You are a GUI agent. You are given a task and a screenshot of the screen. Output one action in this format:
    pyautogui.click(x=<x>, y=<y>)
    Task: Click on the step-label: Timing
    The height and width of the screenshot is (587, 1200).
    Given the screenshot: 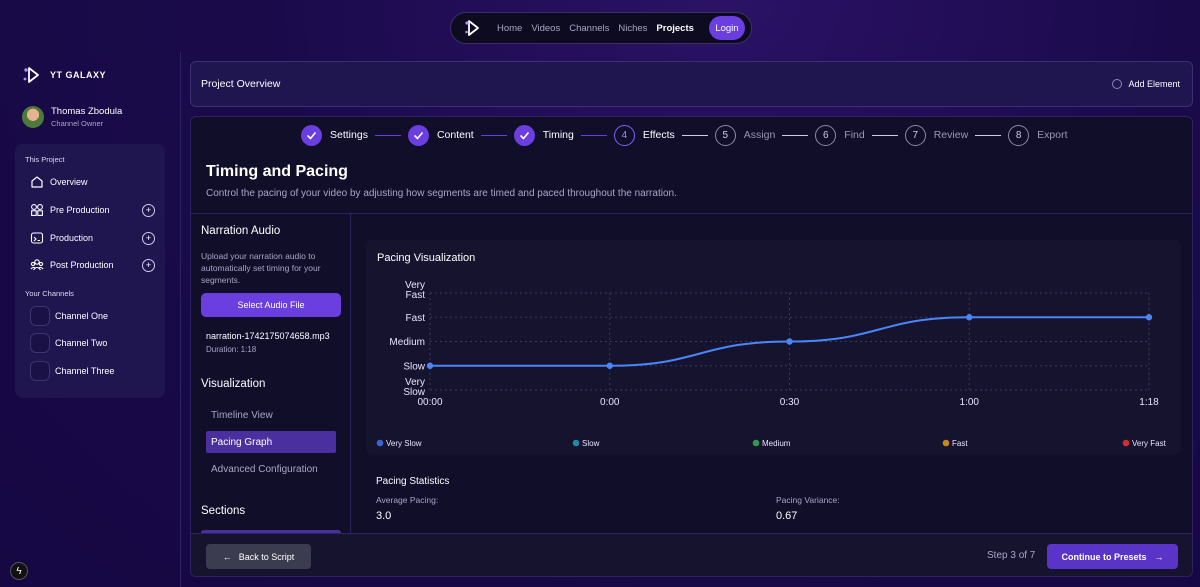 What is the action you would take?
    pyautogui.click(x=558, y=135)
    